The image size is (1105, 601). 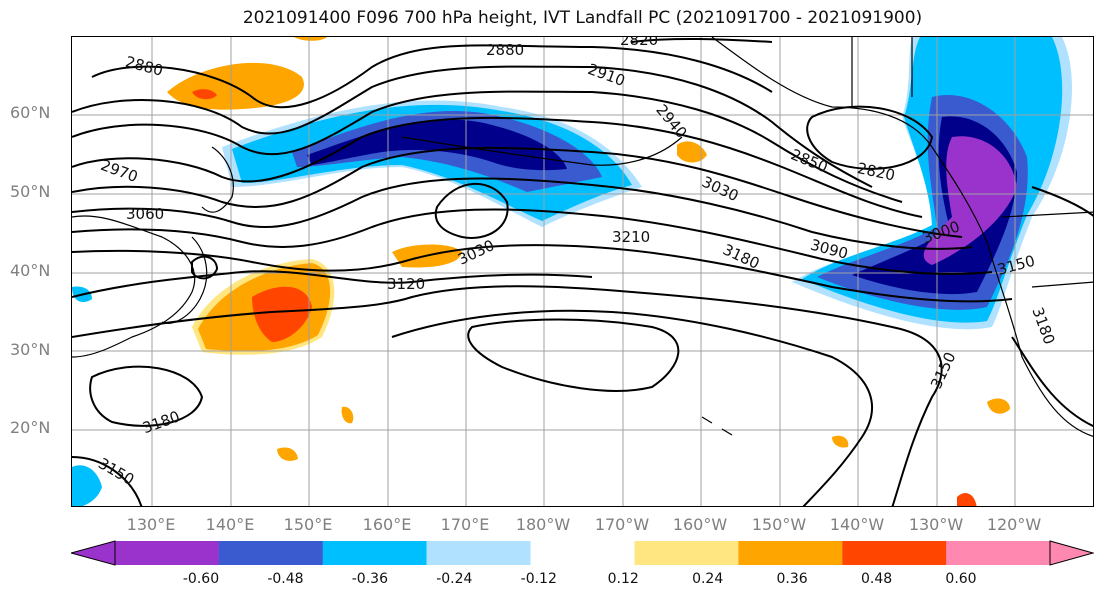 I want to click on colorbar-tick-label: 0.36, so click(x=792, y=579).